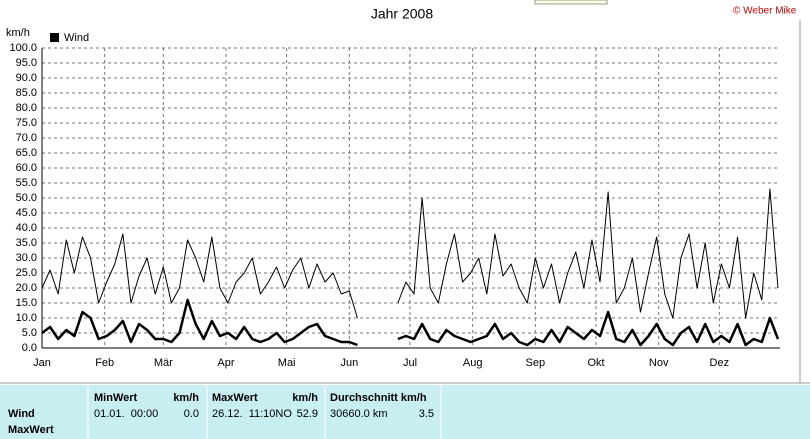 The height and width of the screenshot is (439, 810). I want to click on col-title: MaxWert, so click(235, 398).